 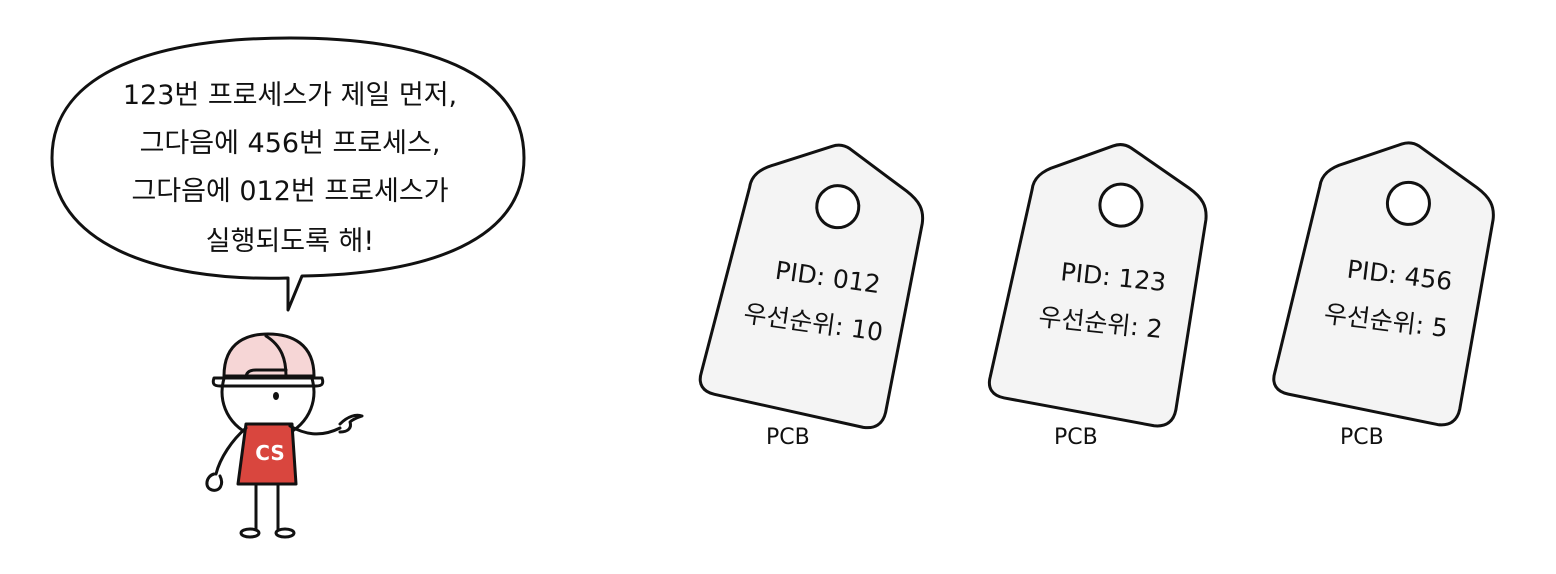 I want to click on bubble-line-2: 그다음에 456번 프로세스,, so click(x=290, y=143).